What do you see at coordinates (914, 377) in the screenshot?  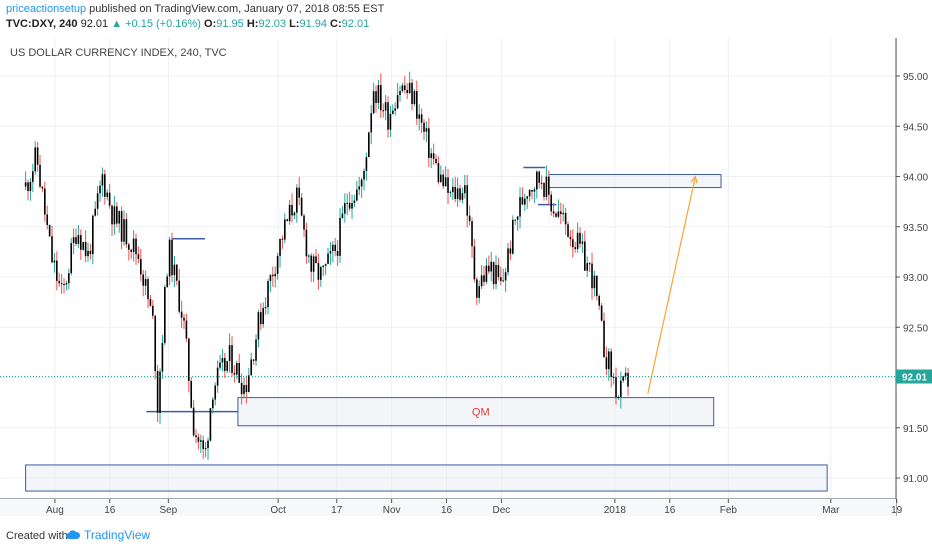 I see `last-price-tag-label: 92.01` at bounding box center [914, 377].